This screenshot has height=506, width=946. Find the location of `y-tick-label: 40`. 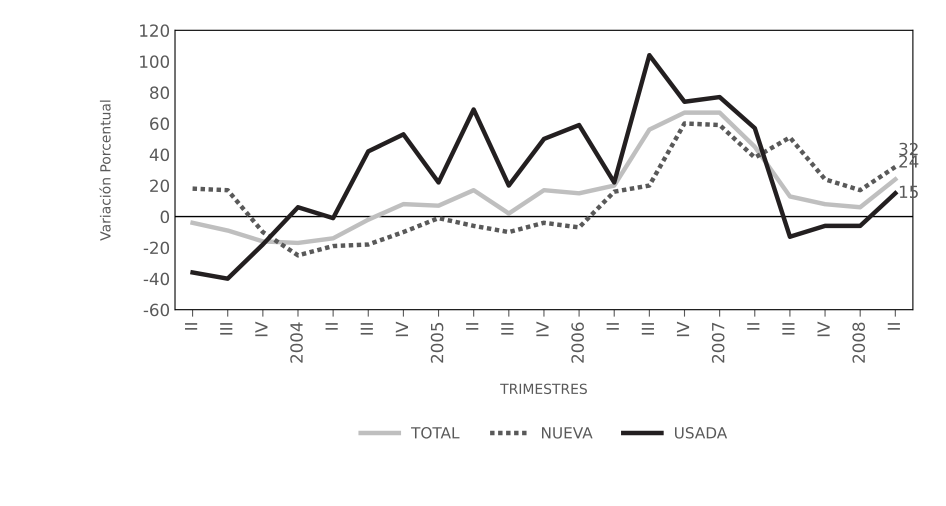

y-tick-label: 40 is located at coordinates (160, 155).